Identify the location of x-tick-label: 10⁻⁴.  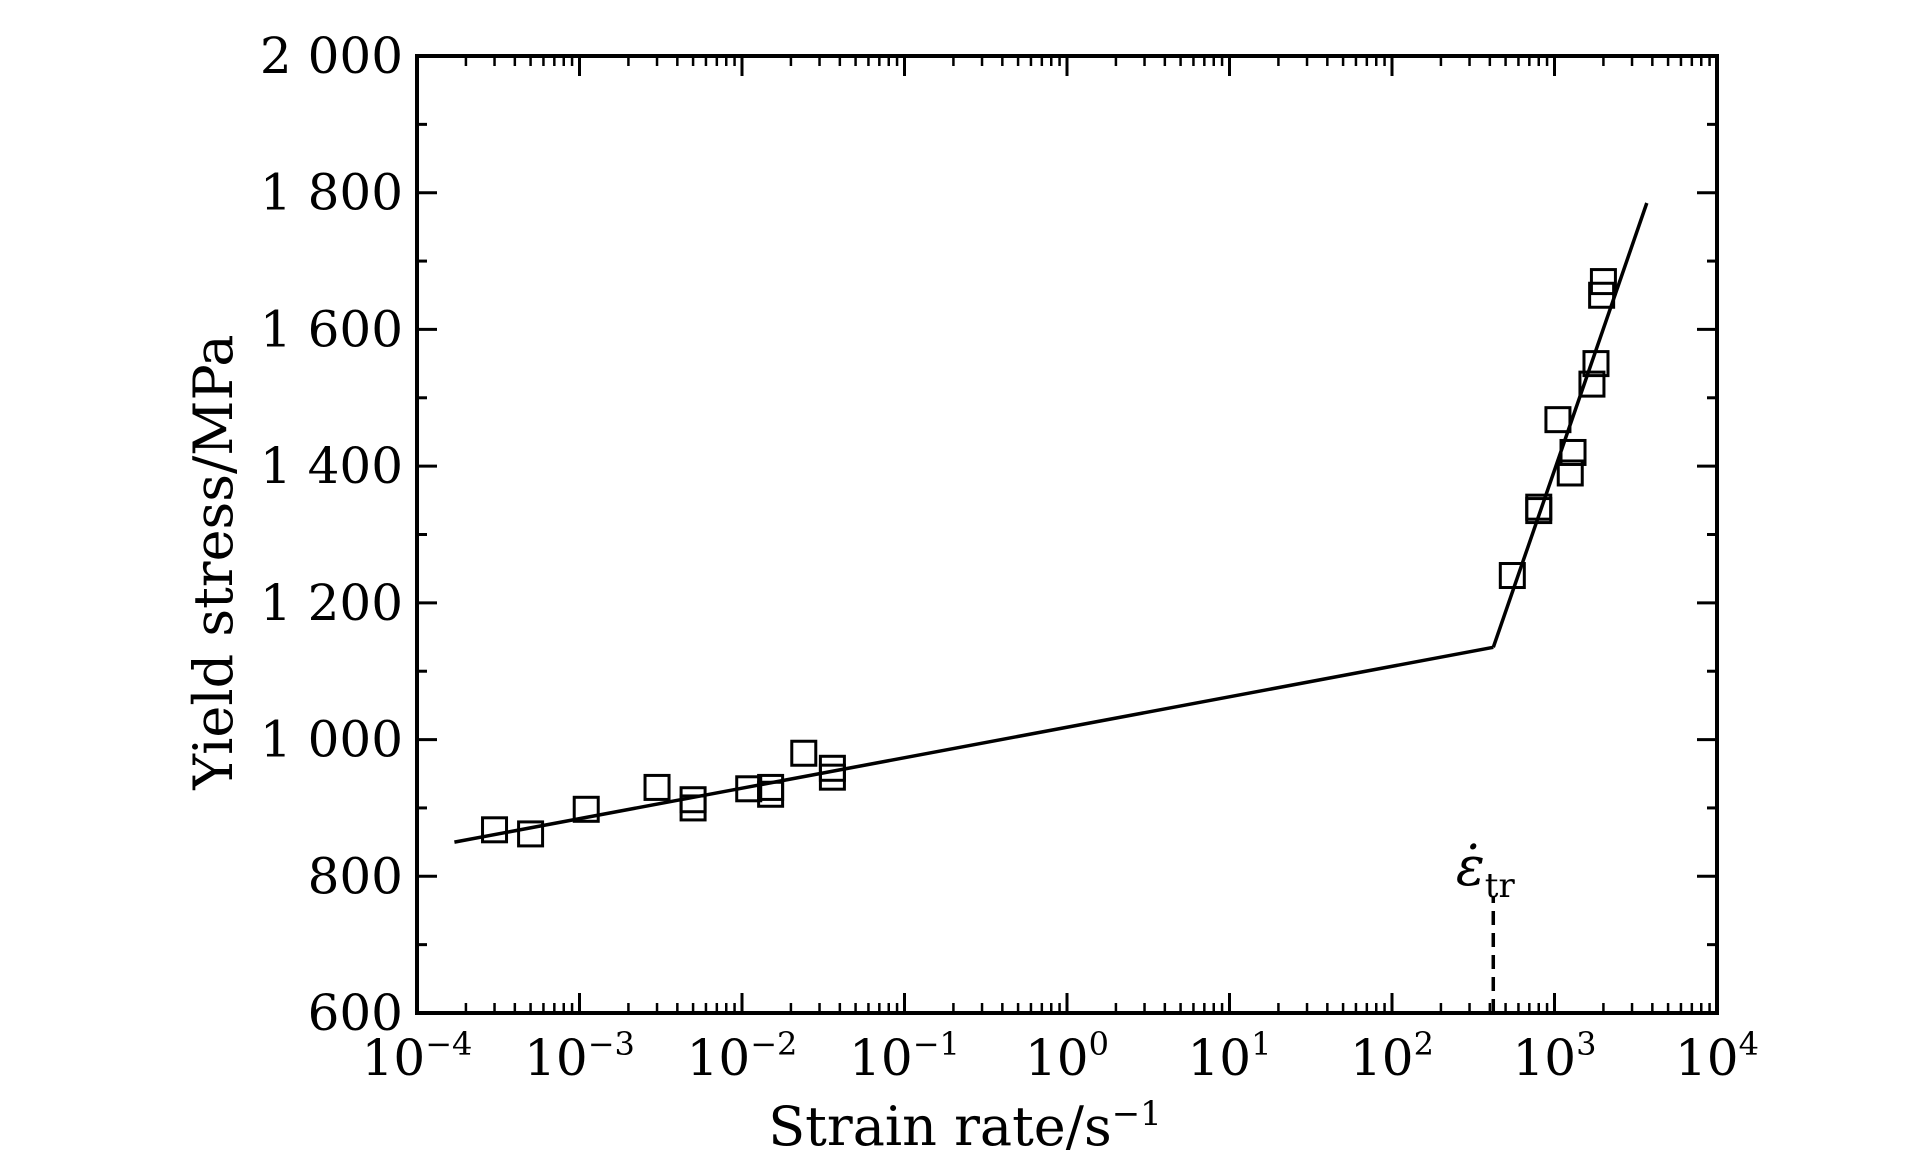
(417, 1056).